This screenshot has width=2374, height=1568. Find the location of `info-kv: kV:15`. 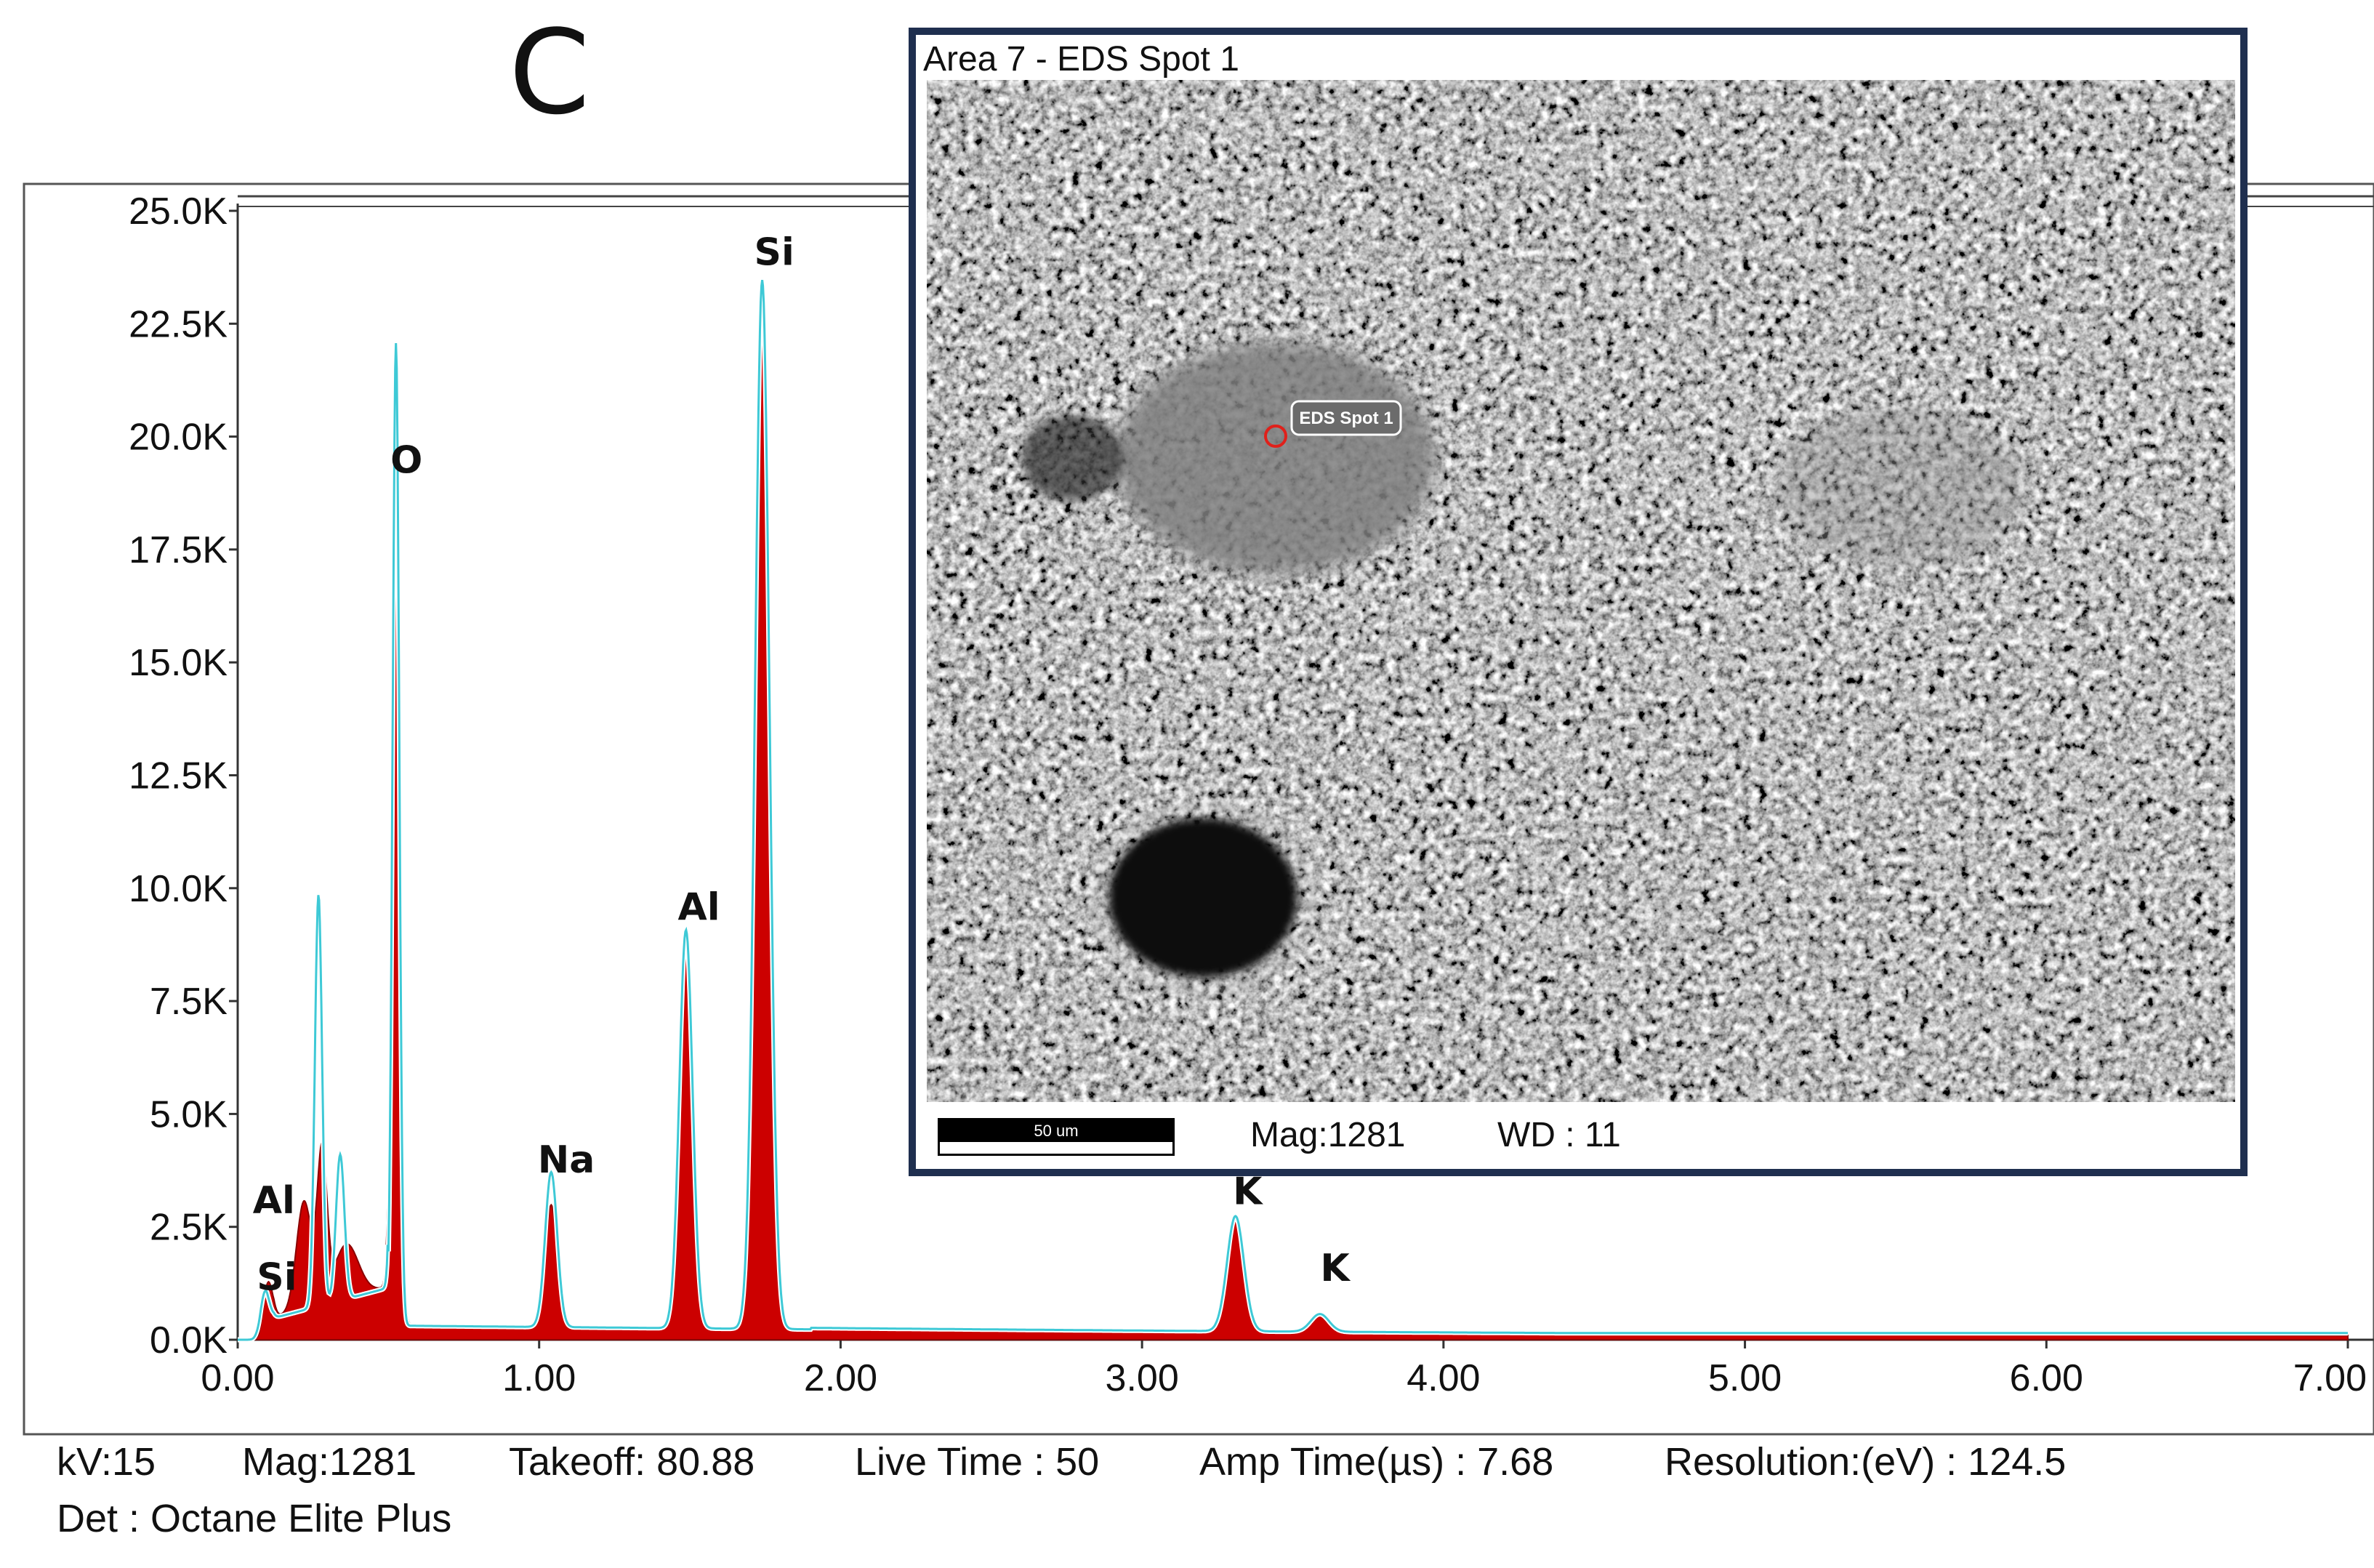

info-kv: kV:15 is located at coordinates (106, 1462).